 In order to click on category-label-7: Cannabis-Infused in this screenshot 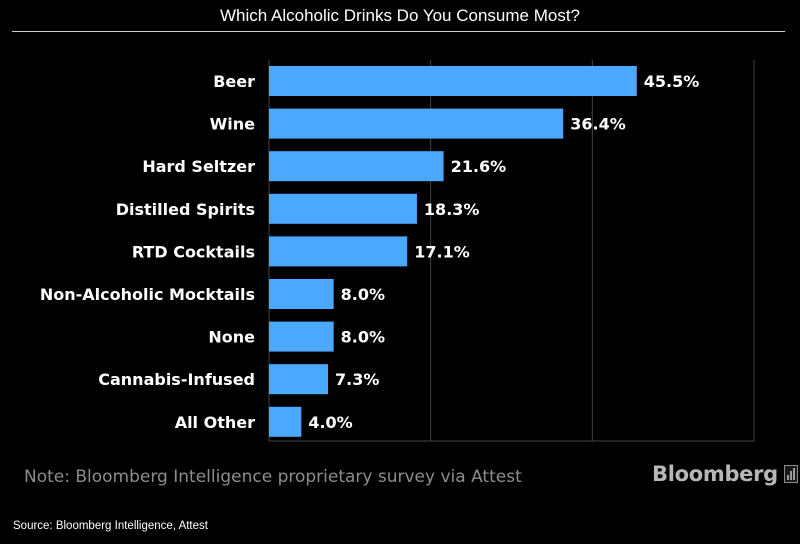, I will do `click(176, 379)`.